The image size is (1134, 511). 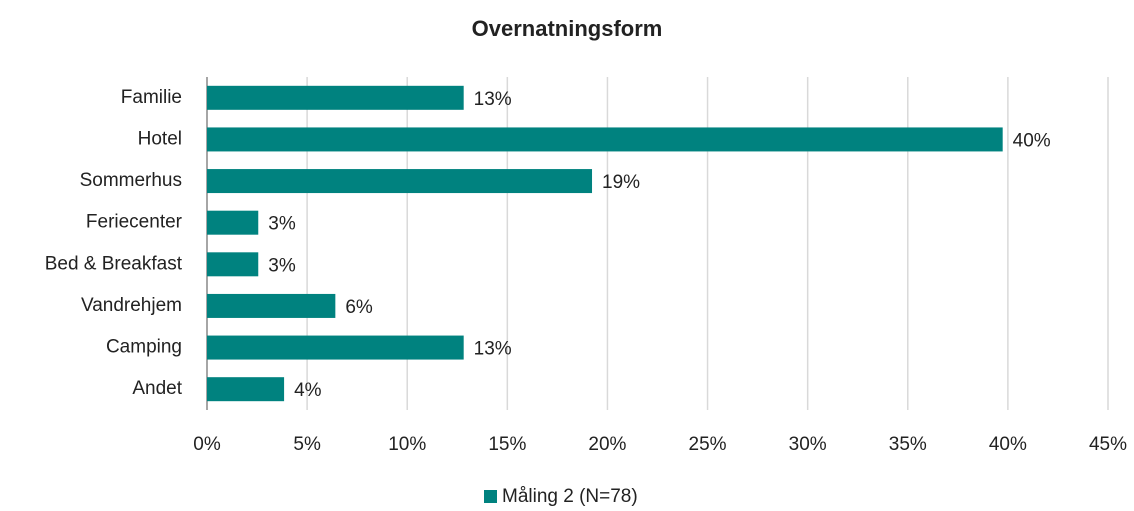 I want to click on value-label: 4%, so click(x=308, y=390).